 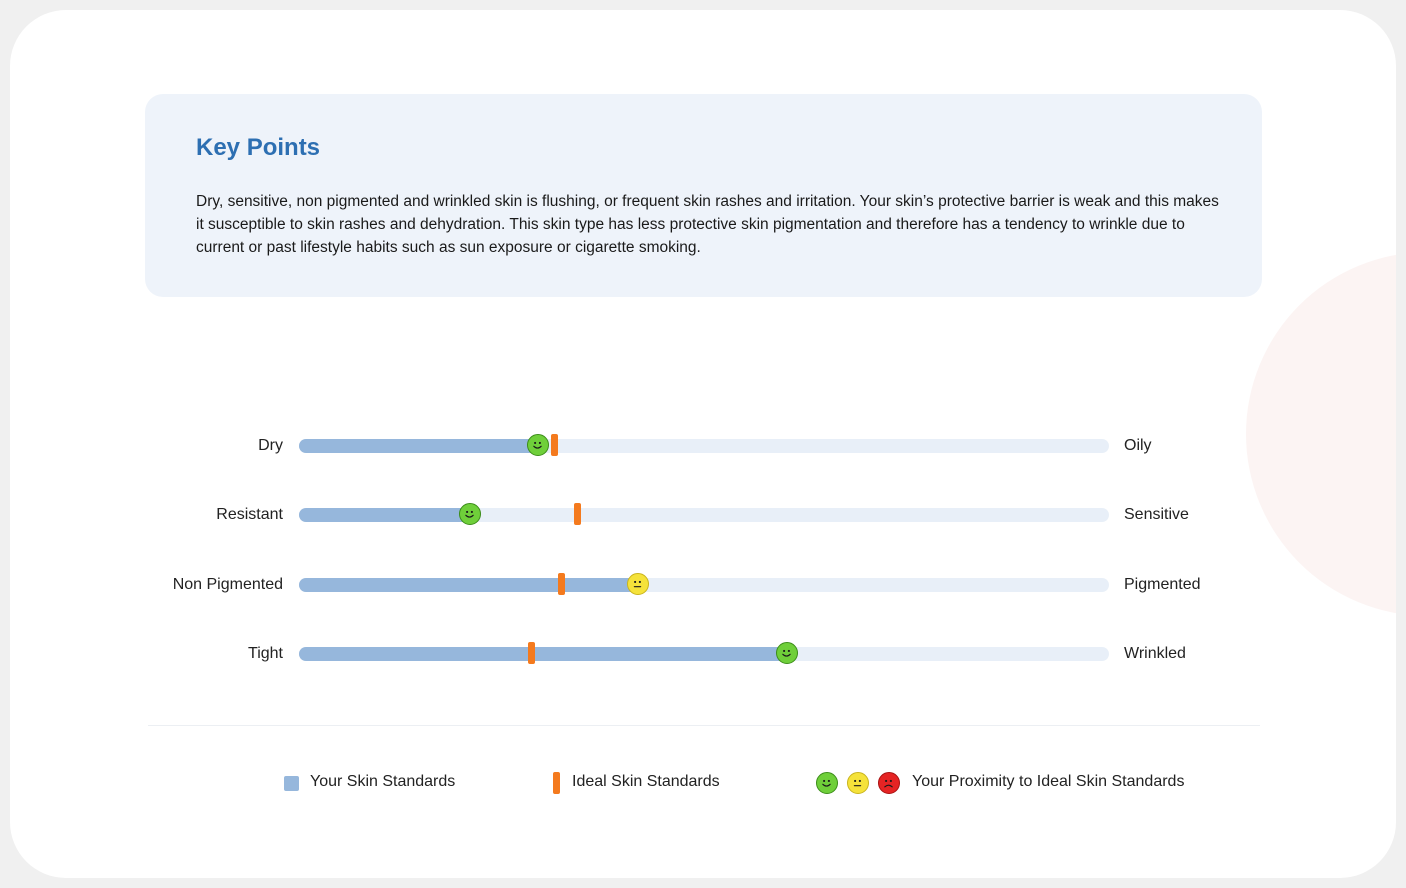 I want to click on smile-face-icon, so click(x=827, y=783).